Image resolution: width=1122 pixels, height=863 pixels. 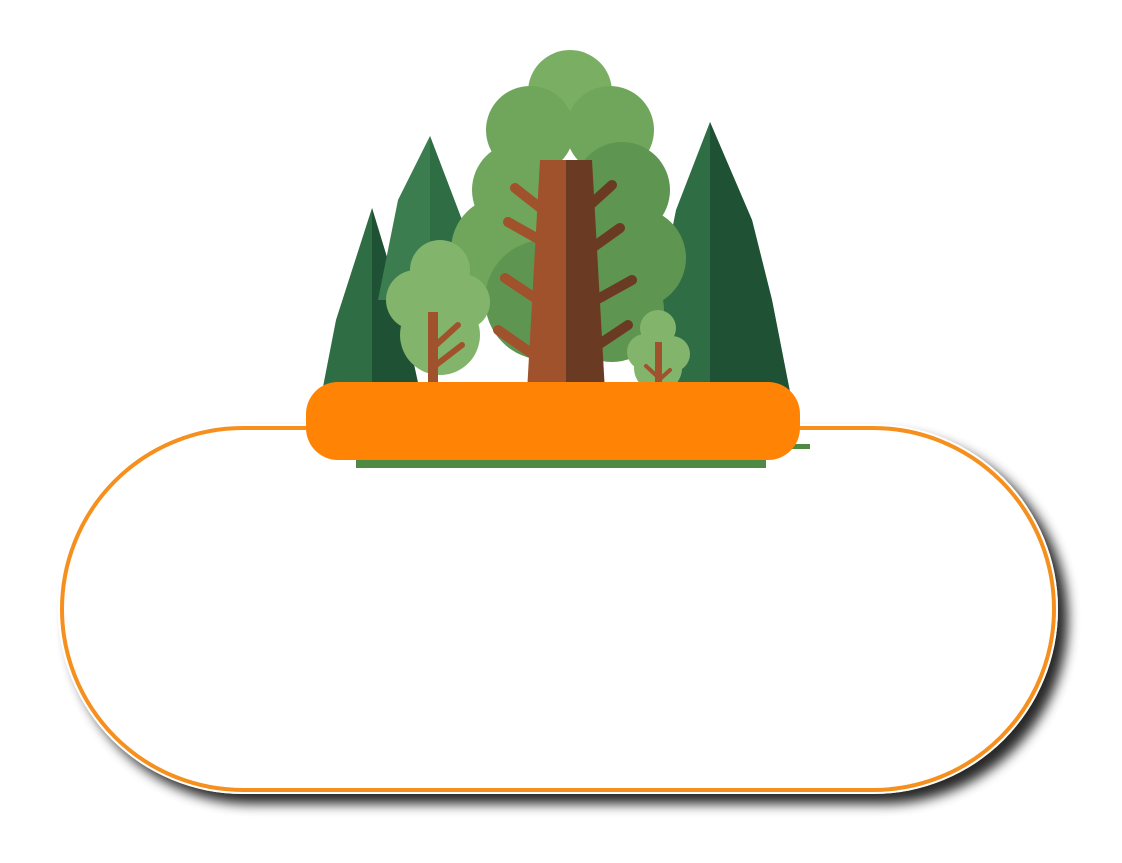 I want to click on title-banner, so click(x=553, y=421).